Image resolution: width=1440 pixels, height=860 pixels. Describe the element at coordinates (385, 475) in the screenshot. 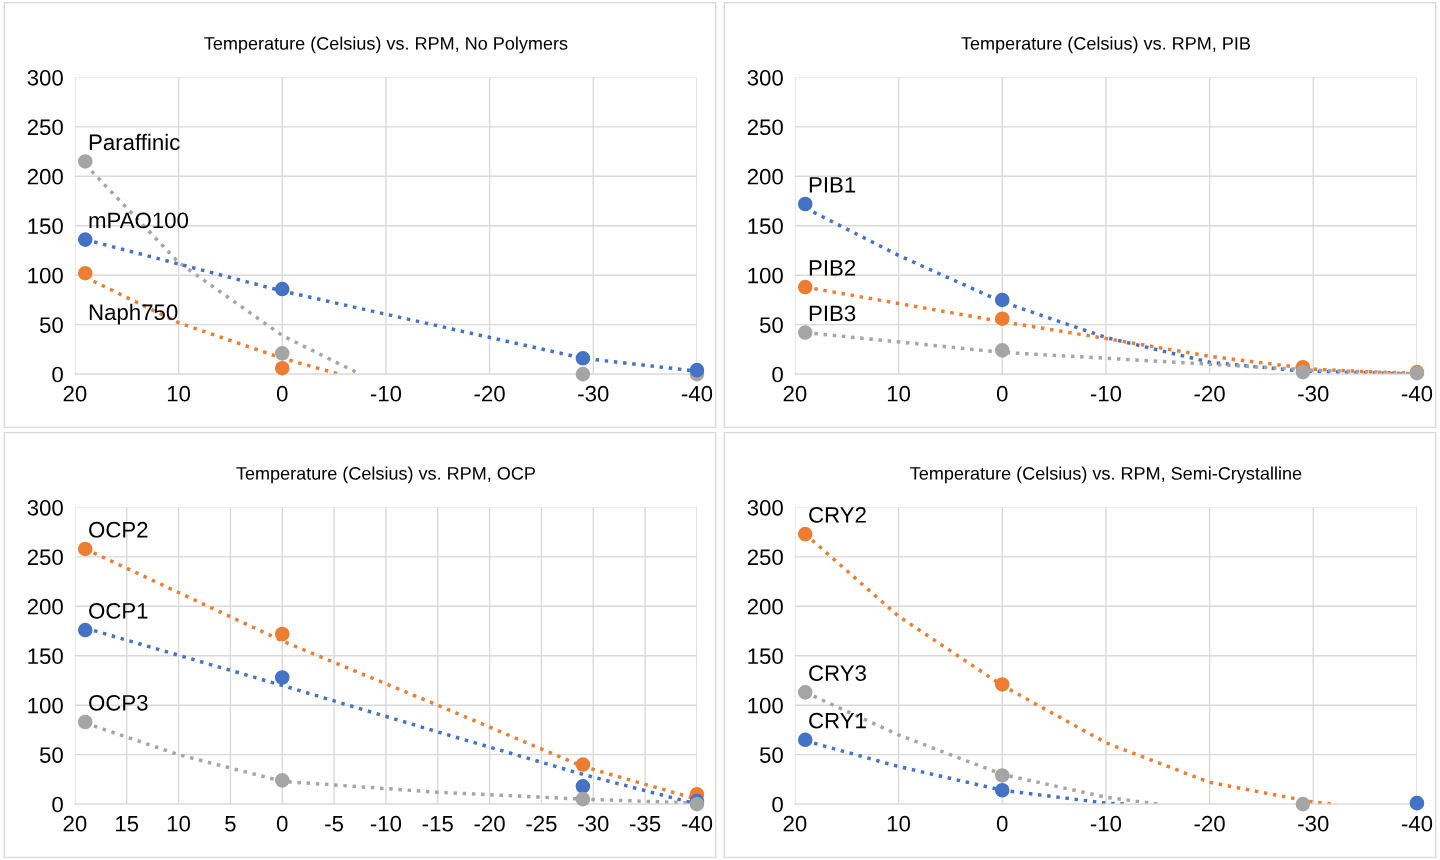

I see `chart-title: Temperature (Celsius) vs. RPM, OCP` at that location.